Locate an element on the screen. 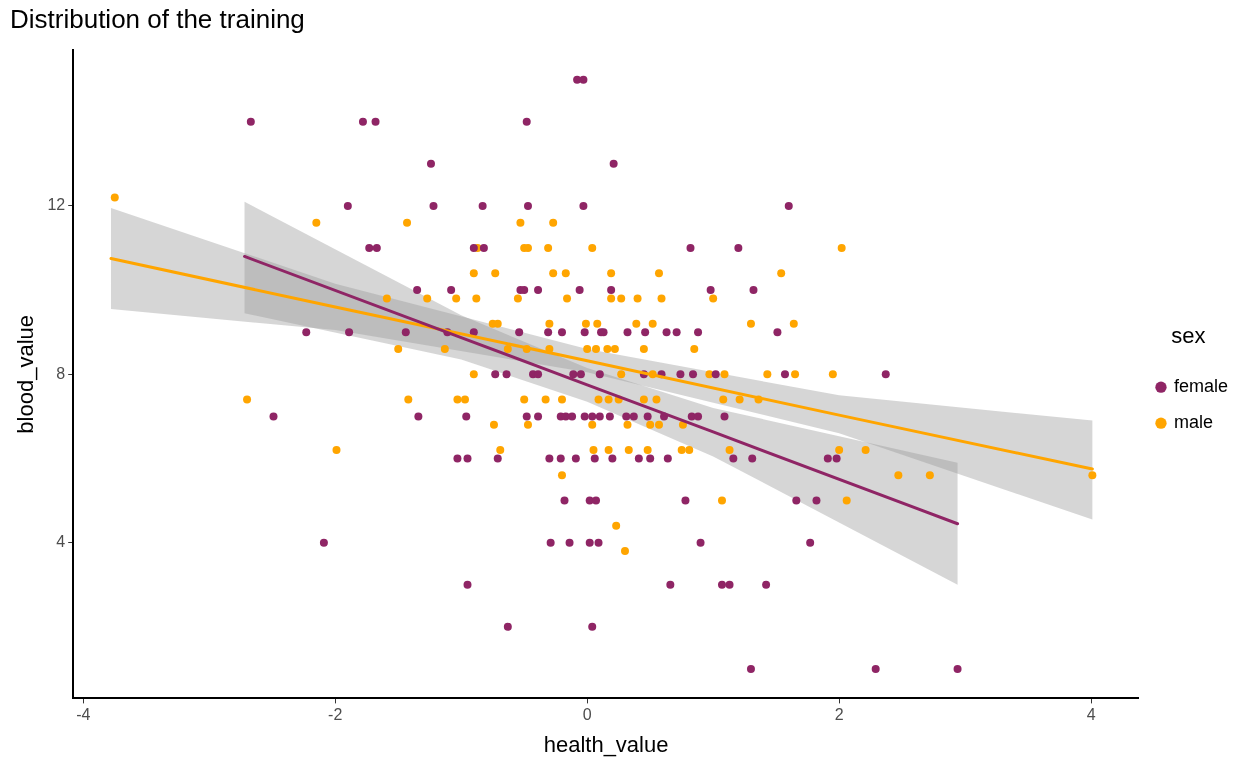  legend-label: female is located at coordinates (1200, 386).